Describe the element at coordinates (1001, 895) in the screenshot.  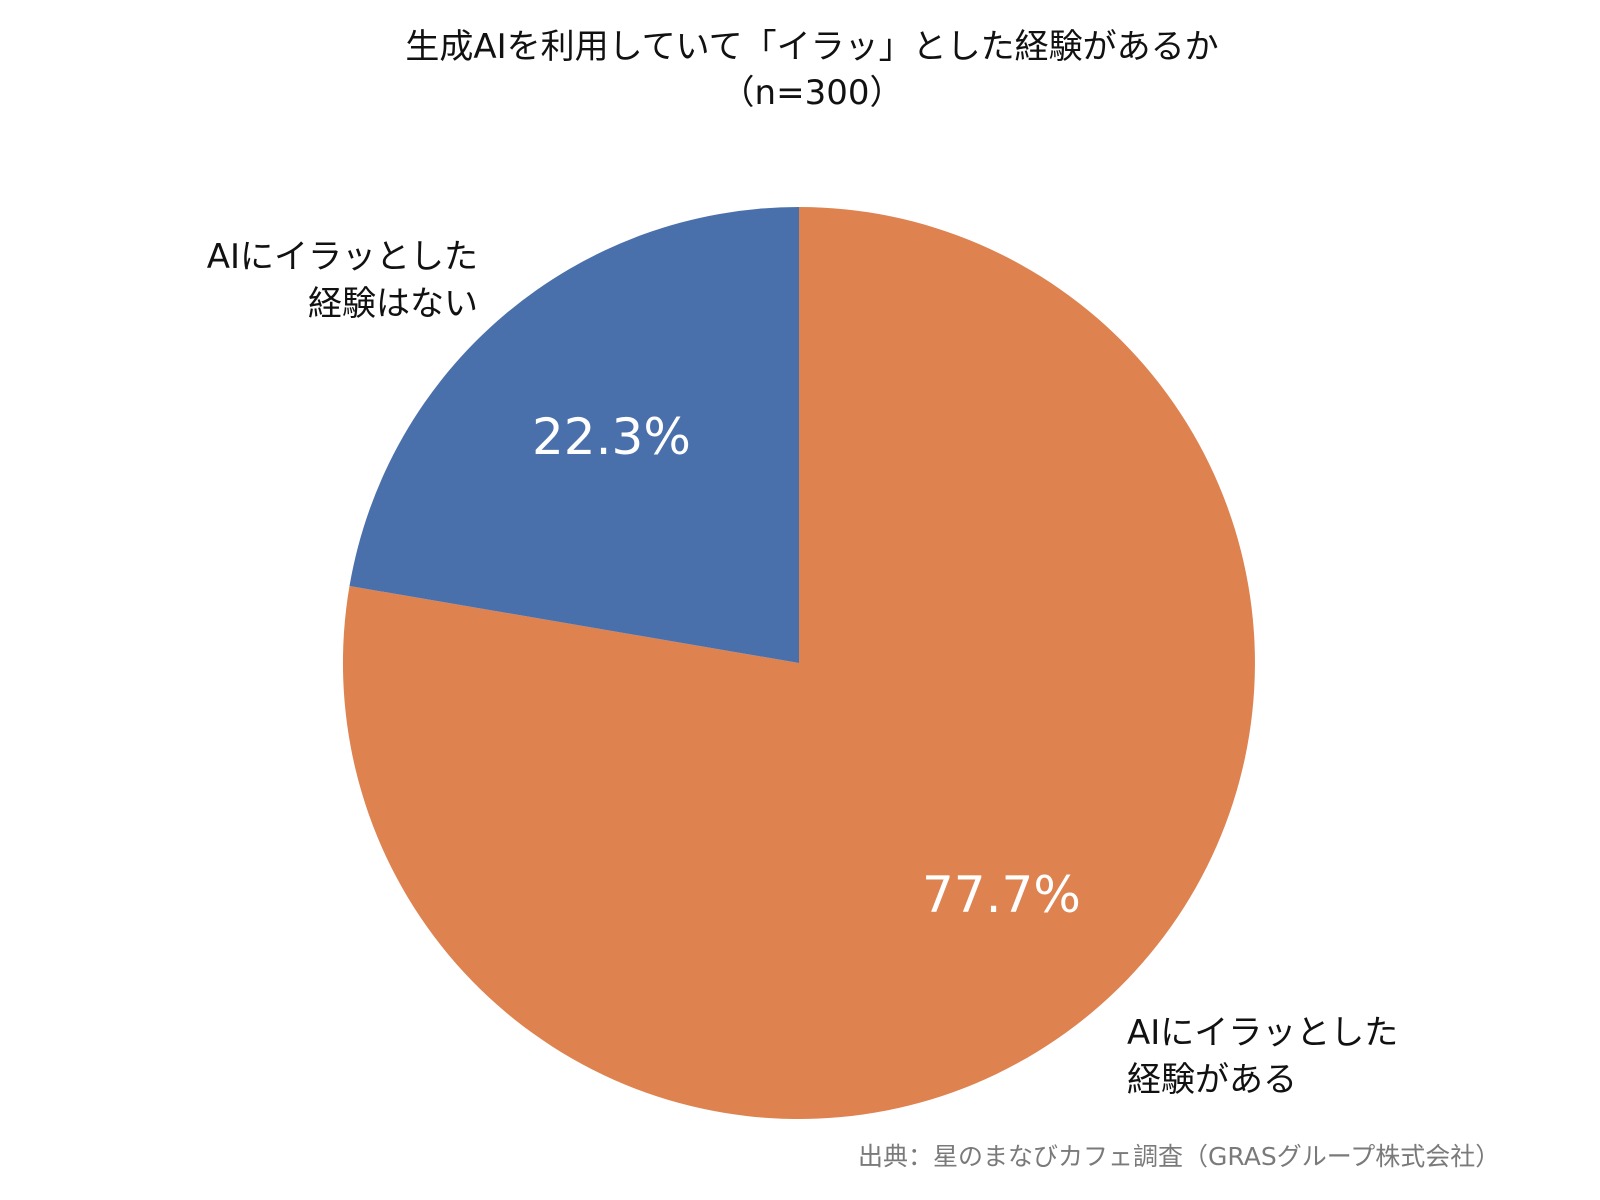
I see `value-label-experienced: 77.7%` at that location.